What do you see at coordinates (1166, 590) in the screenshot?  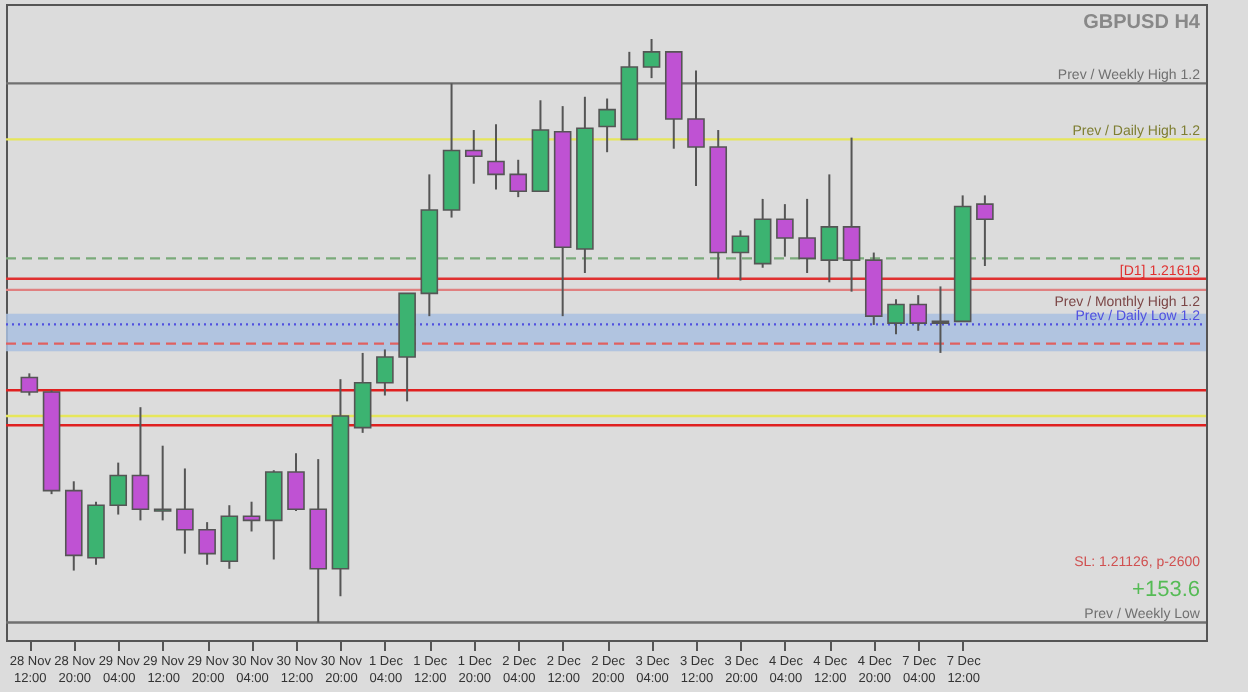 I see `text: +153.6` at bounding box center [1166, 590].